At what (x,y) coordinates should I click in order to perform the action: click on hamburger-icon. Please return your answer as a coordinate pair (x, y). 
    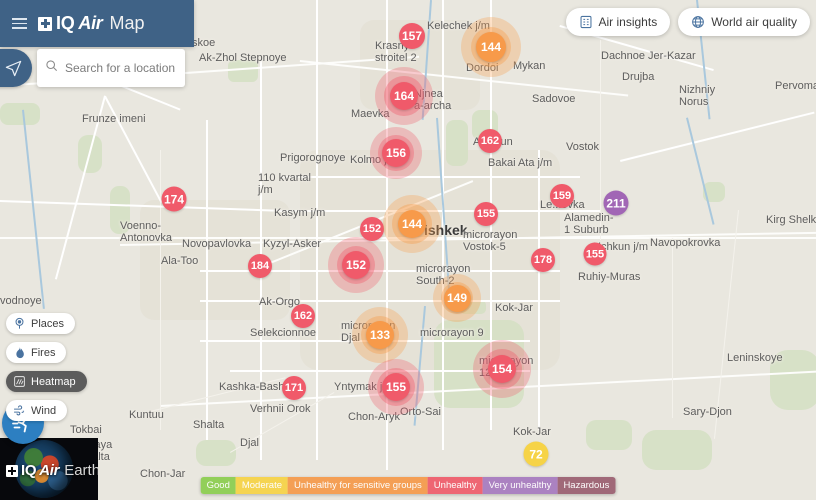
    Looking at the image, I should click on (19, 23).